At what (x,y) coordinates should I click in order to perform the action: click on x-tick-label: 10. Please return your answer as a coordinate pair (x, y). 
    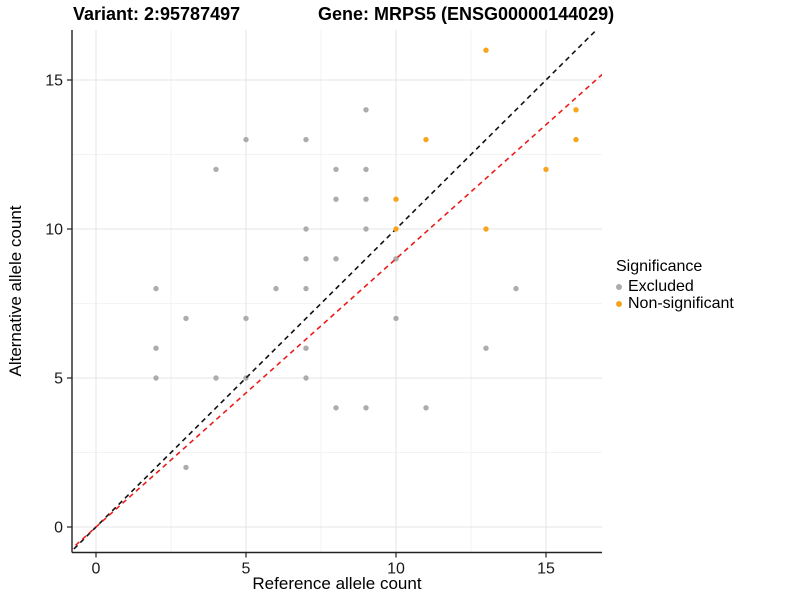
    Looking at the image, I should click on (396, 569).